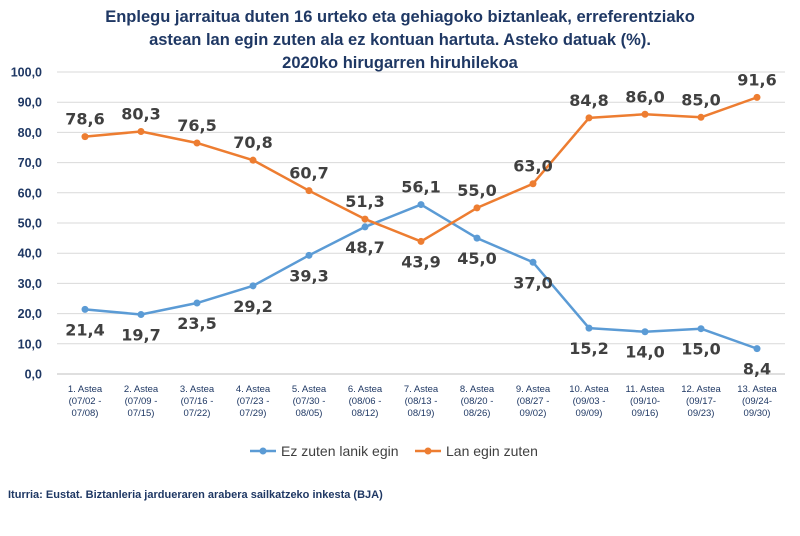  I want to click on legend-label-1: Ez zuten lanik egin, so click(340, 451).